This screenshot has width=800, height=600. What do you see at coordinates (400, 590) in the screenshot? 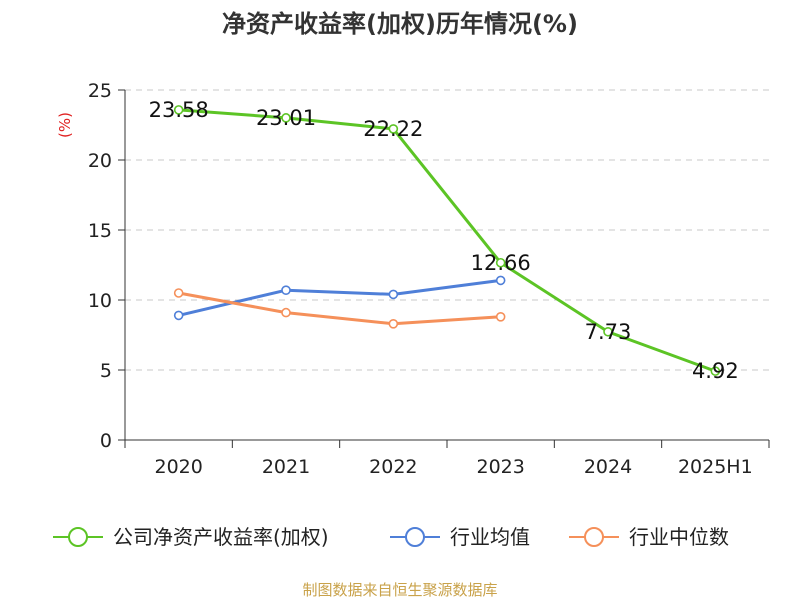
I see `source-note: 制图数据来自恒生聚源数据库` at bounding box center [400, 590].